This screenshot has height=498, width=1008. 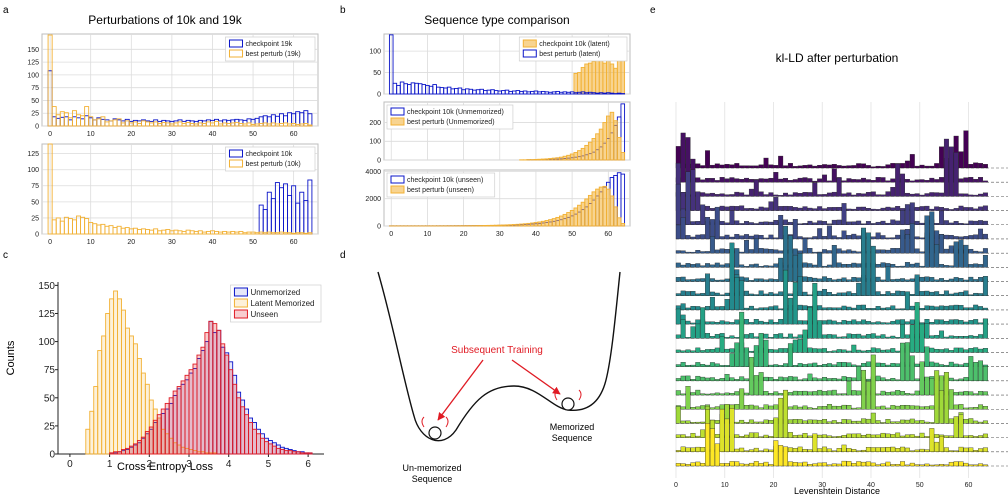 I want to click on panel-a-sub2-legend-swatch, so click(x=235, y=163).